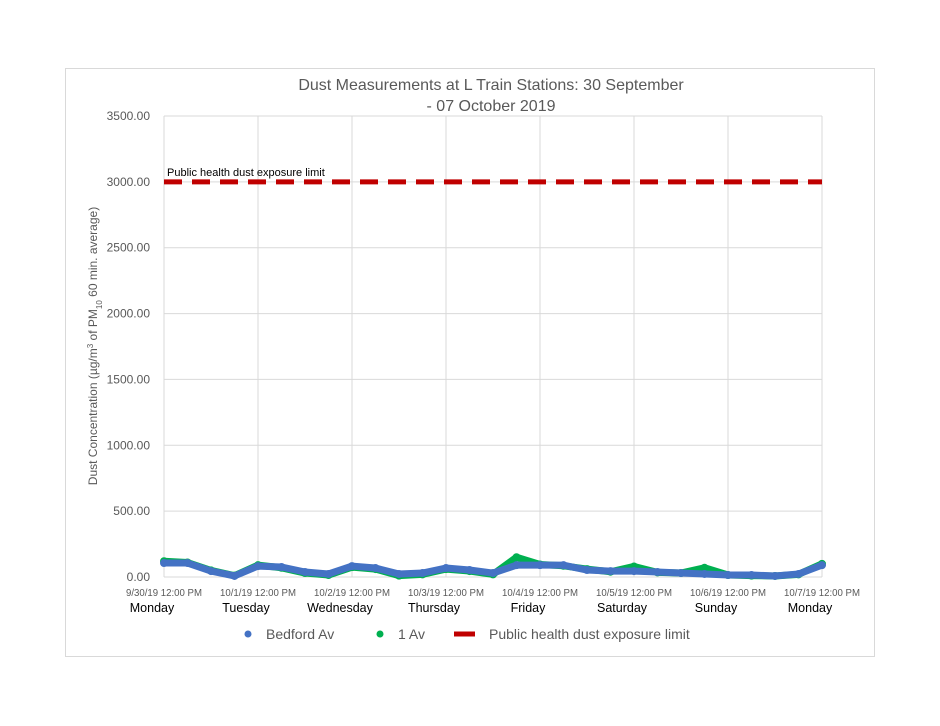 This screenshot has width=940, height=726. Describe the element at coordinates (139, 577) in the screenshot. I see `y-tick-label: 0.00` at that location.